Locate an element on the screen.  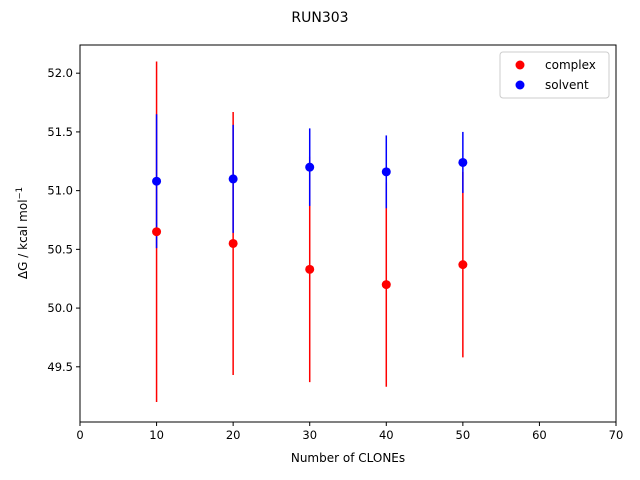
y-axis-label-superscript: −1 is located at coordinates (20, 193).